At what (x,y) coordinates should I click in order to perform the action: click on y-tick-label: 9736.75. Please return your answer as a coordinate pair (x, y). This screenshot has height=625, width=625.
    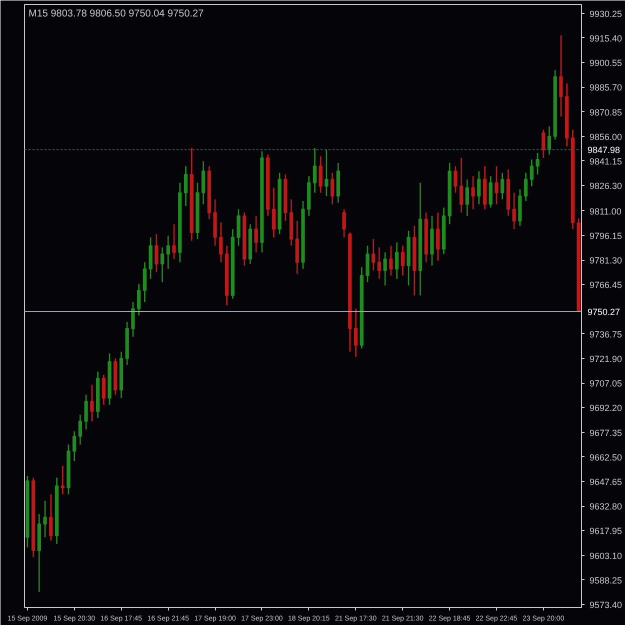
    Looking at the image, I should click on (606, 334).